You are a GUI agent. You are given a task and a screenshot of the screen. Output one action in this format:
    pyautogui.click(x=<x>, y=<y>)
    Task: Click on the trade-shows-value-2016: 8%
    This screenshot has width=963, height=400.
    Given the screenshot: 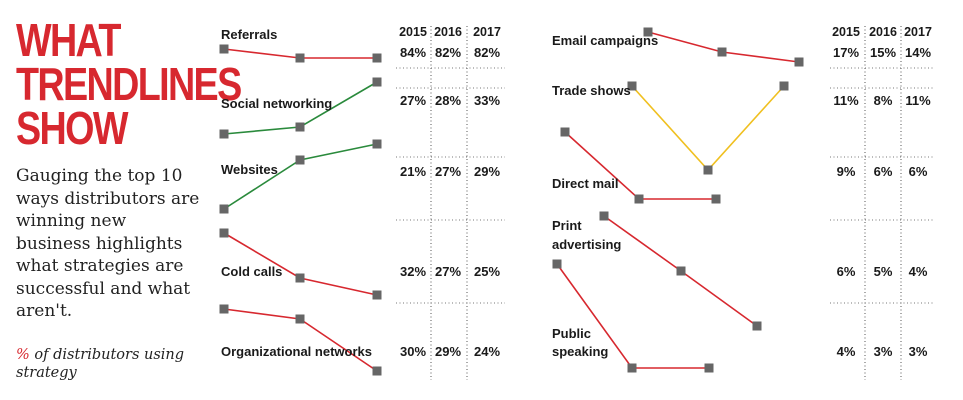 What is the action you would take?
    pyautogui.click(x=883, y=100)
    